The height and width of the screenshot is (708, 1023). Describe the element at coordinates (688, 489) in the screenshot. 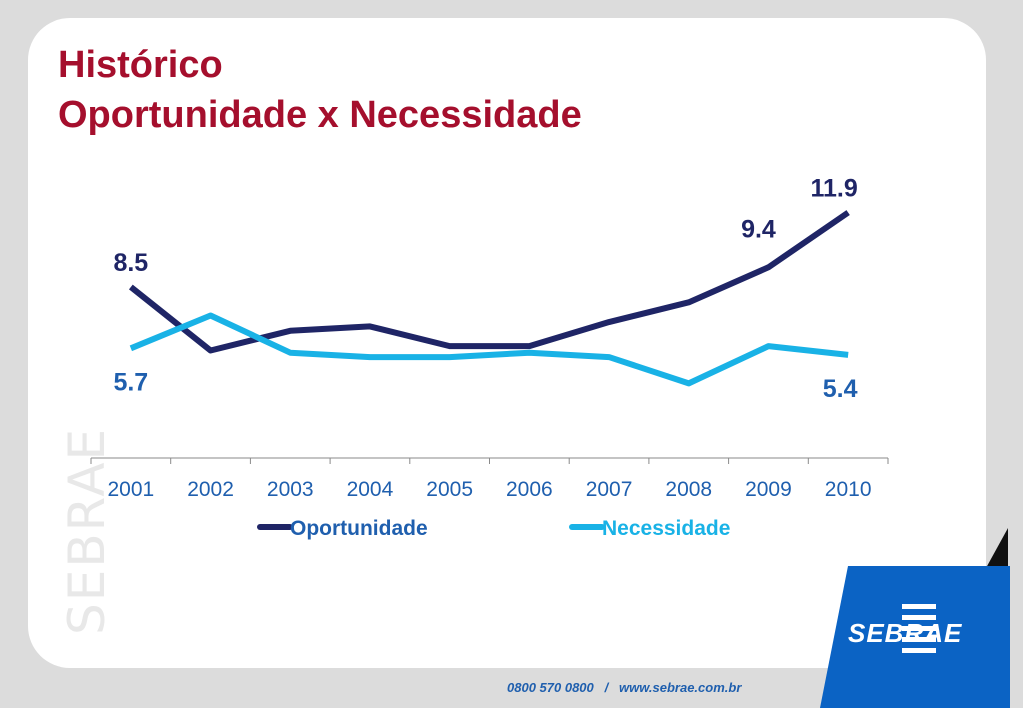

I see `x-tick-label: 2008` at that location.